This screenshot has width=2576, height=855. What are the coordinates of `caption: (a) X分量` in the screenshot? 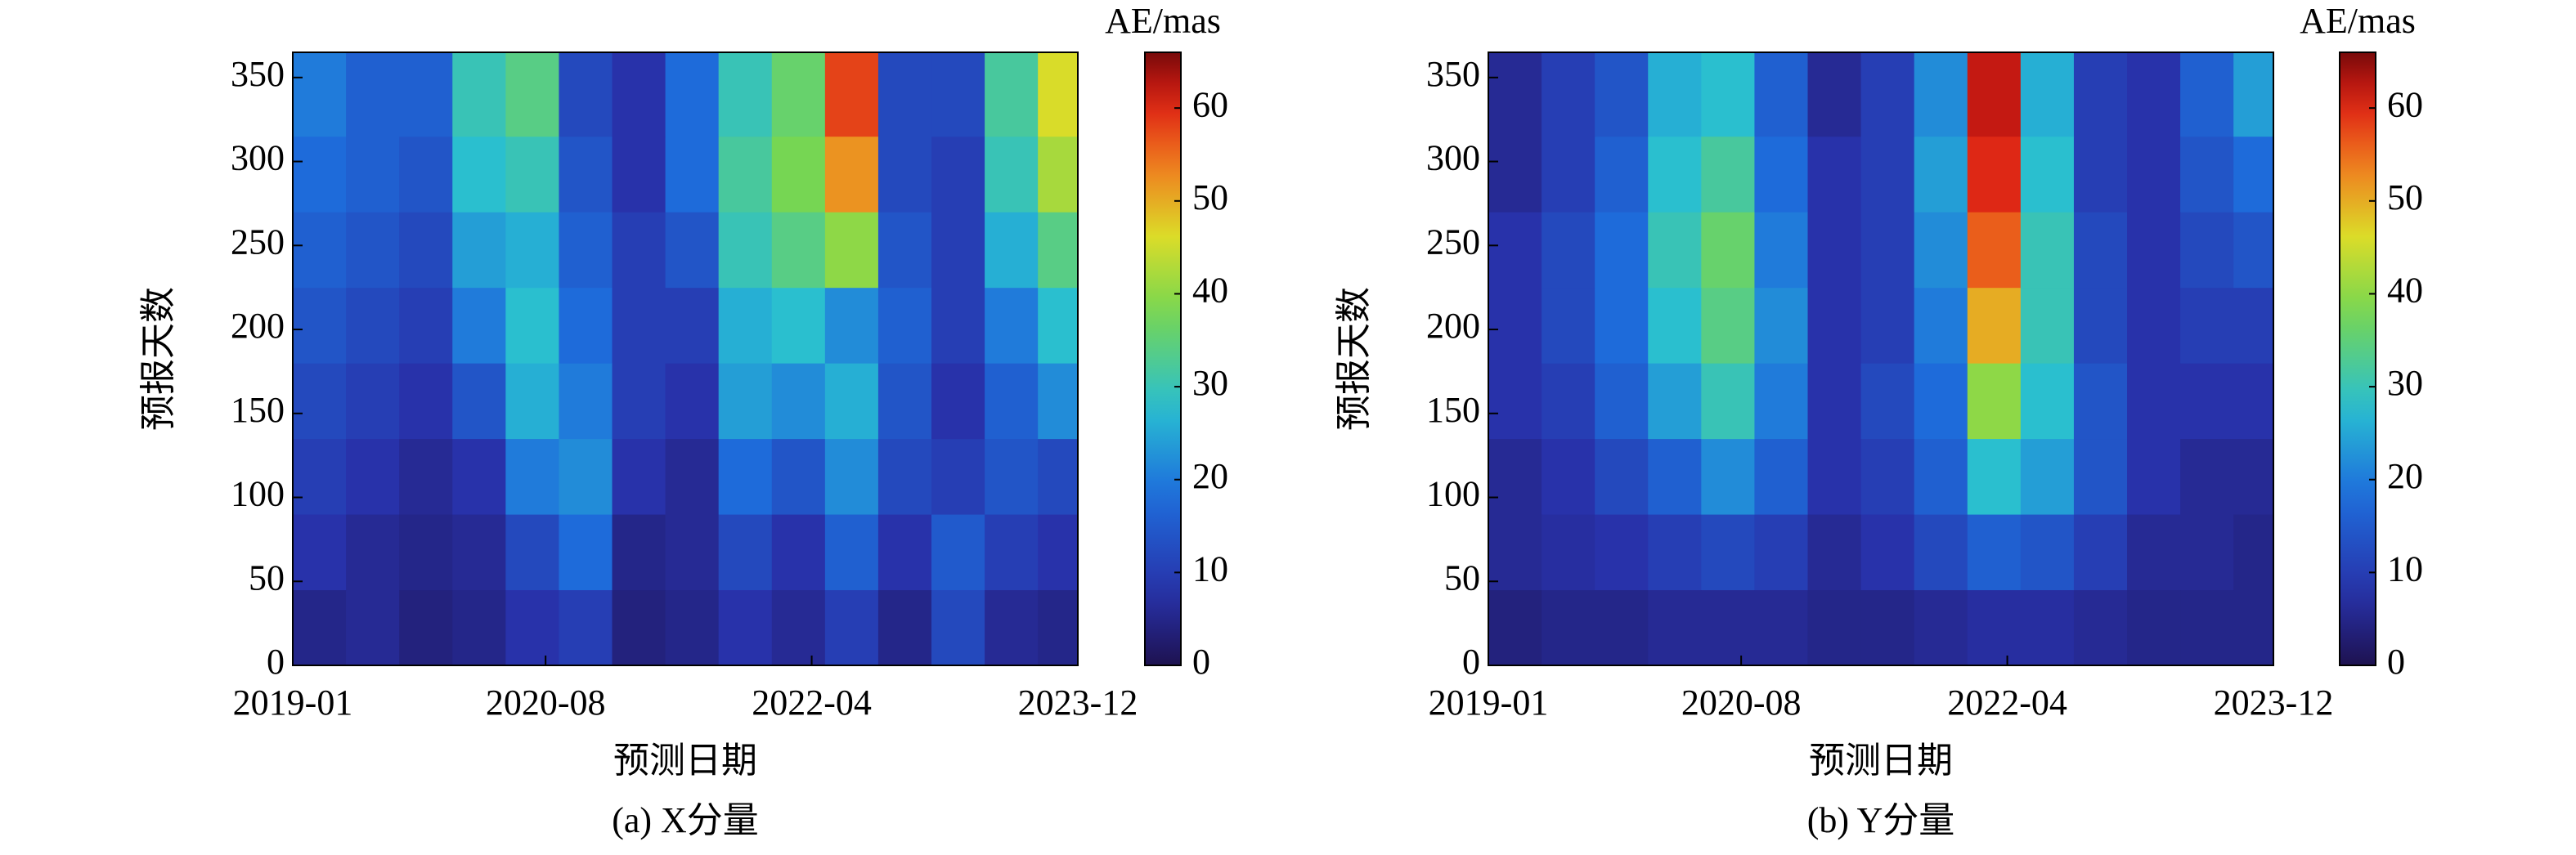 It's located at (685, 820).